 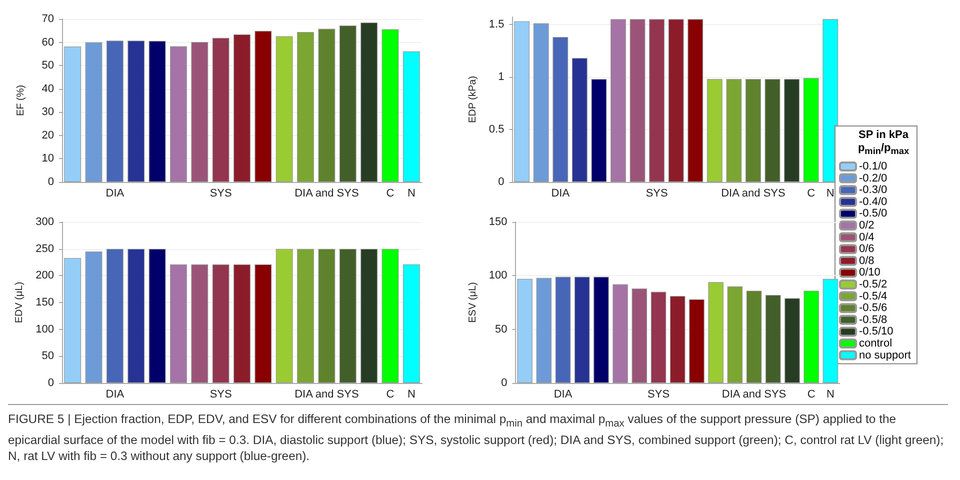 I want to click on y-tick-label: 70, so click(x=48, y=19).